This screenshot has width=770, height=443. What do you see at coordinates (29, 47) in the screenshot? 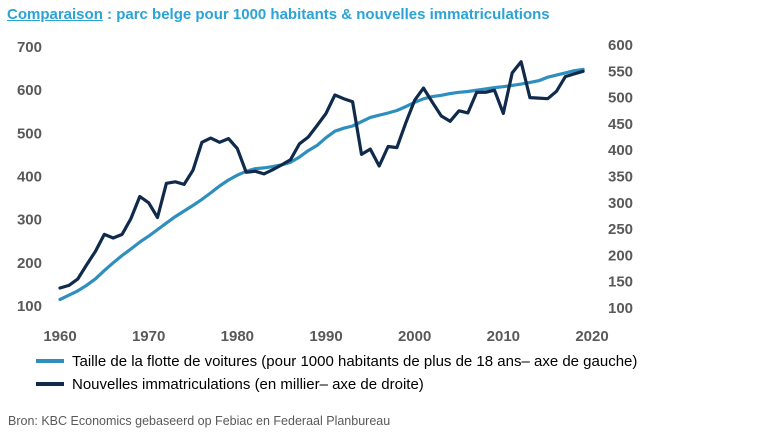
I see `left-axis-tick-label: 700` at bounding box center [29, 47].